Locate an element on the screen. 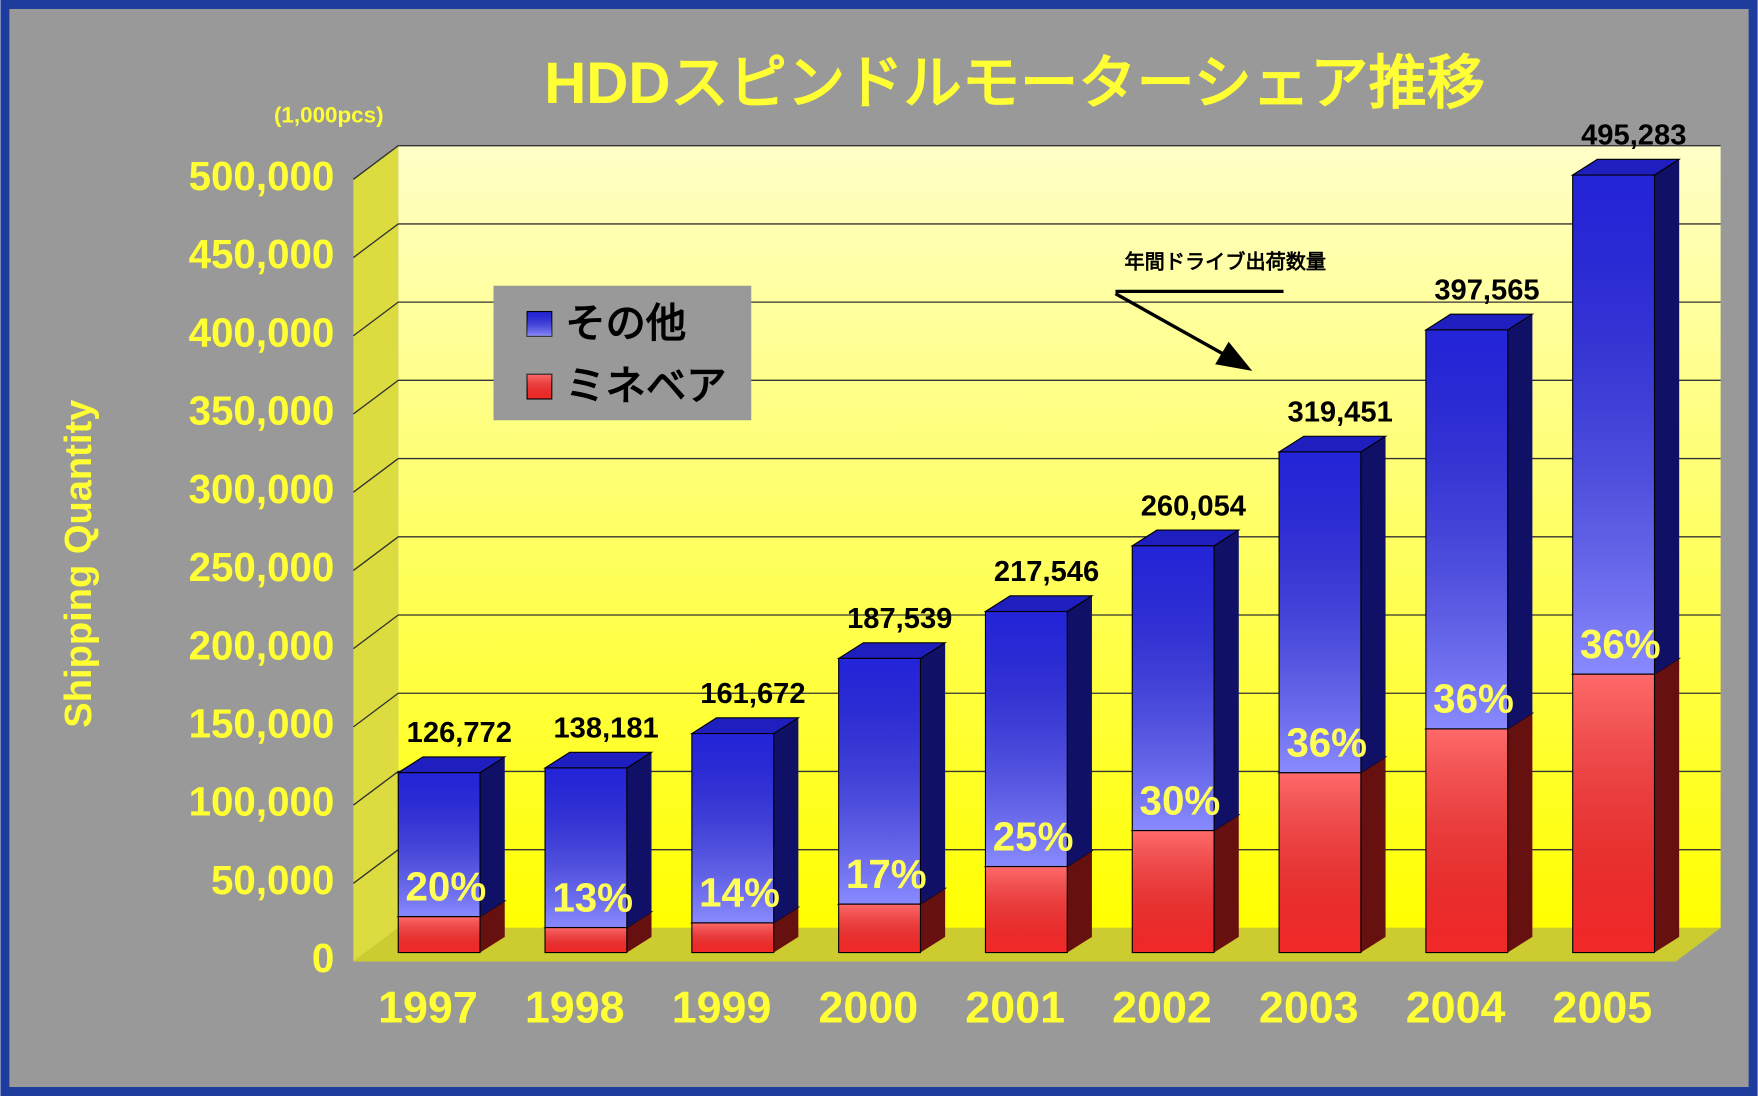  annotation-arrow is located at coordinates (1199, 330).